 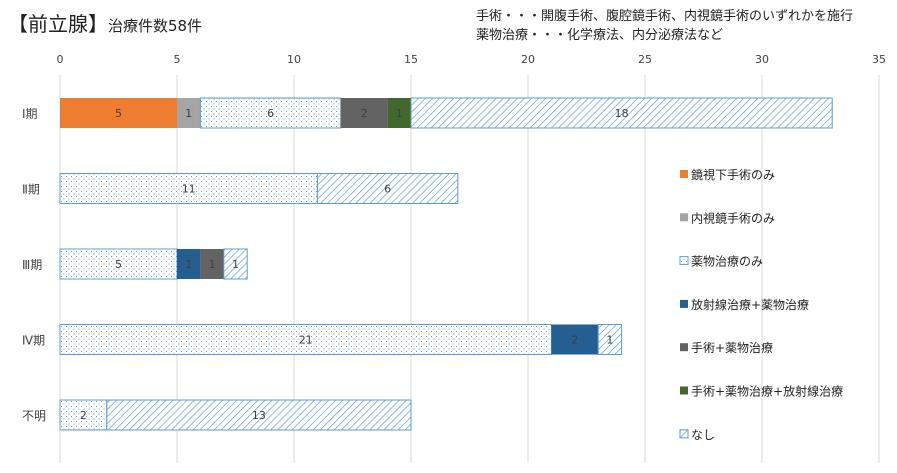 What do you see at coordinates (34, 416) in the screenshot?
I see `category-label: 不明` at bounding box center [34, 416].